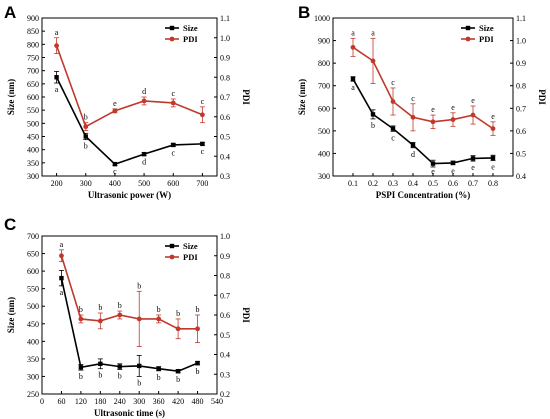  What do you see at coordinates (453, 183) in the screenshot?
I see `x-tick-label: 0.6` at bounding box center [453, 183].